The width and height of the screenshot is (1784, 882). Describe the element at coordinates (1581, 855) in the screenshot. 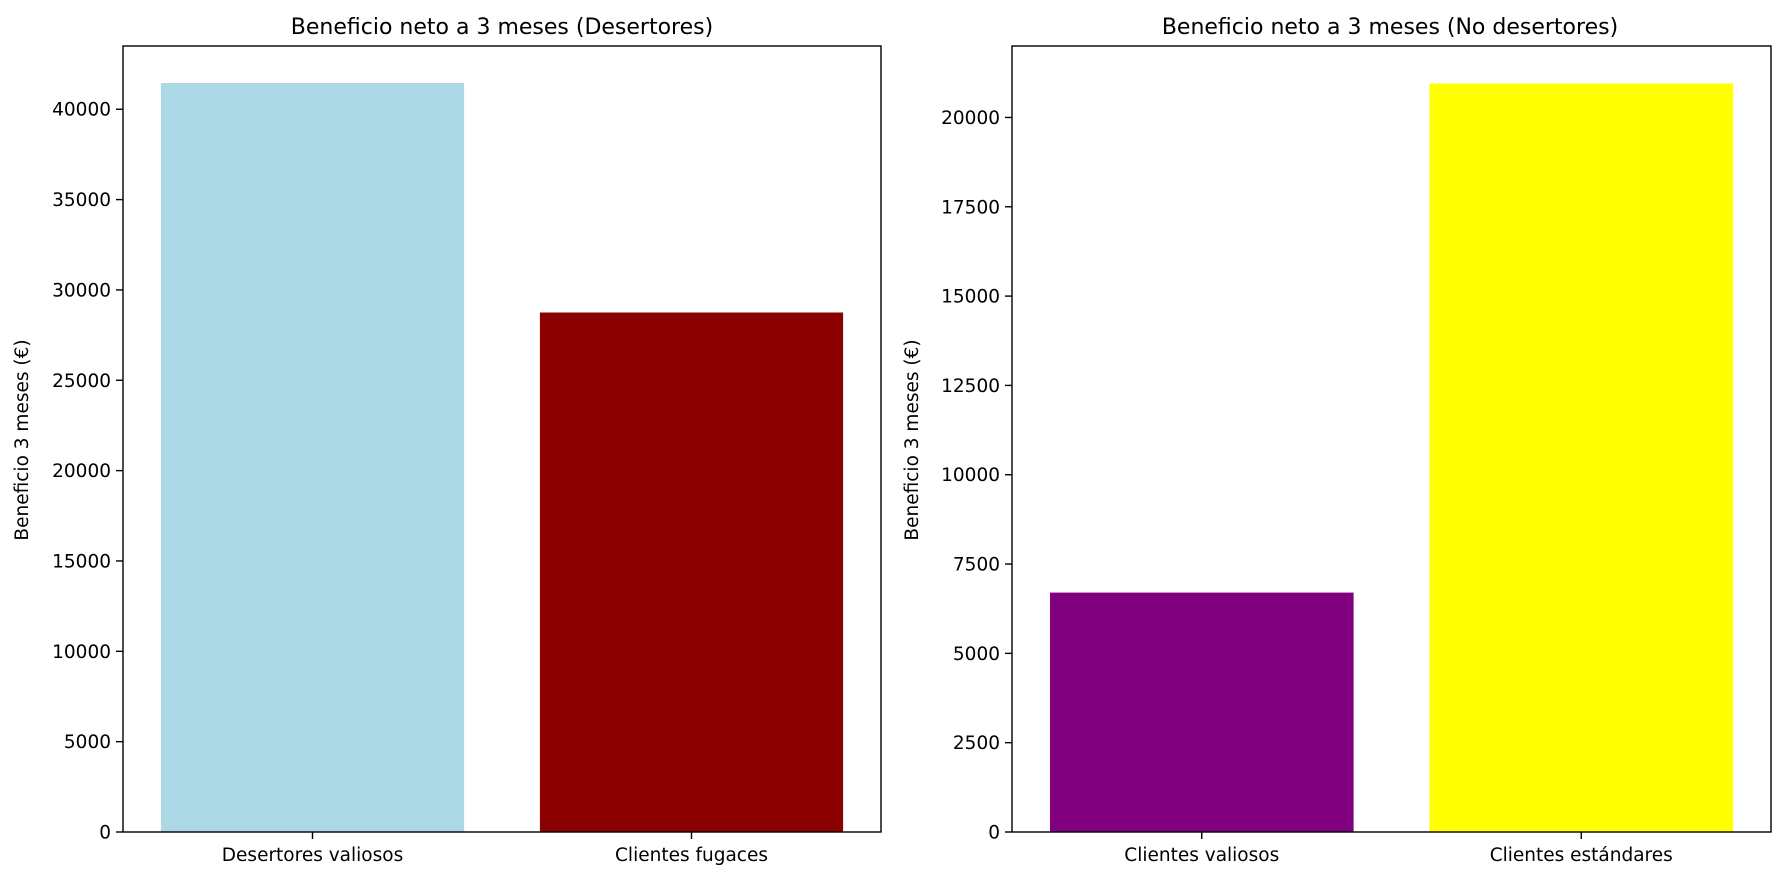

I see `x-tick-label: Clientes estándares` at that location.